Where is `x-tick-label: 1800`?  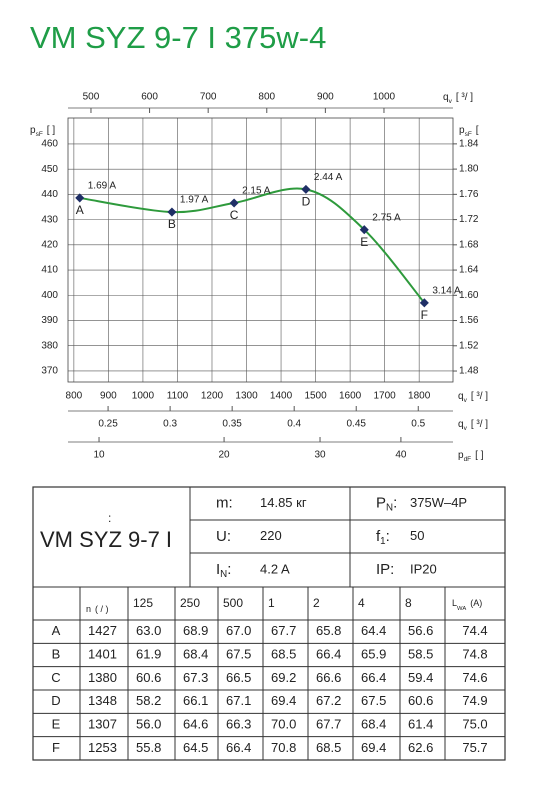 x-tick-label: 1800 is located at coordinates (419, 396).